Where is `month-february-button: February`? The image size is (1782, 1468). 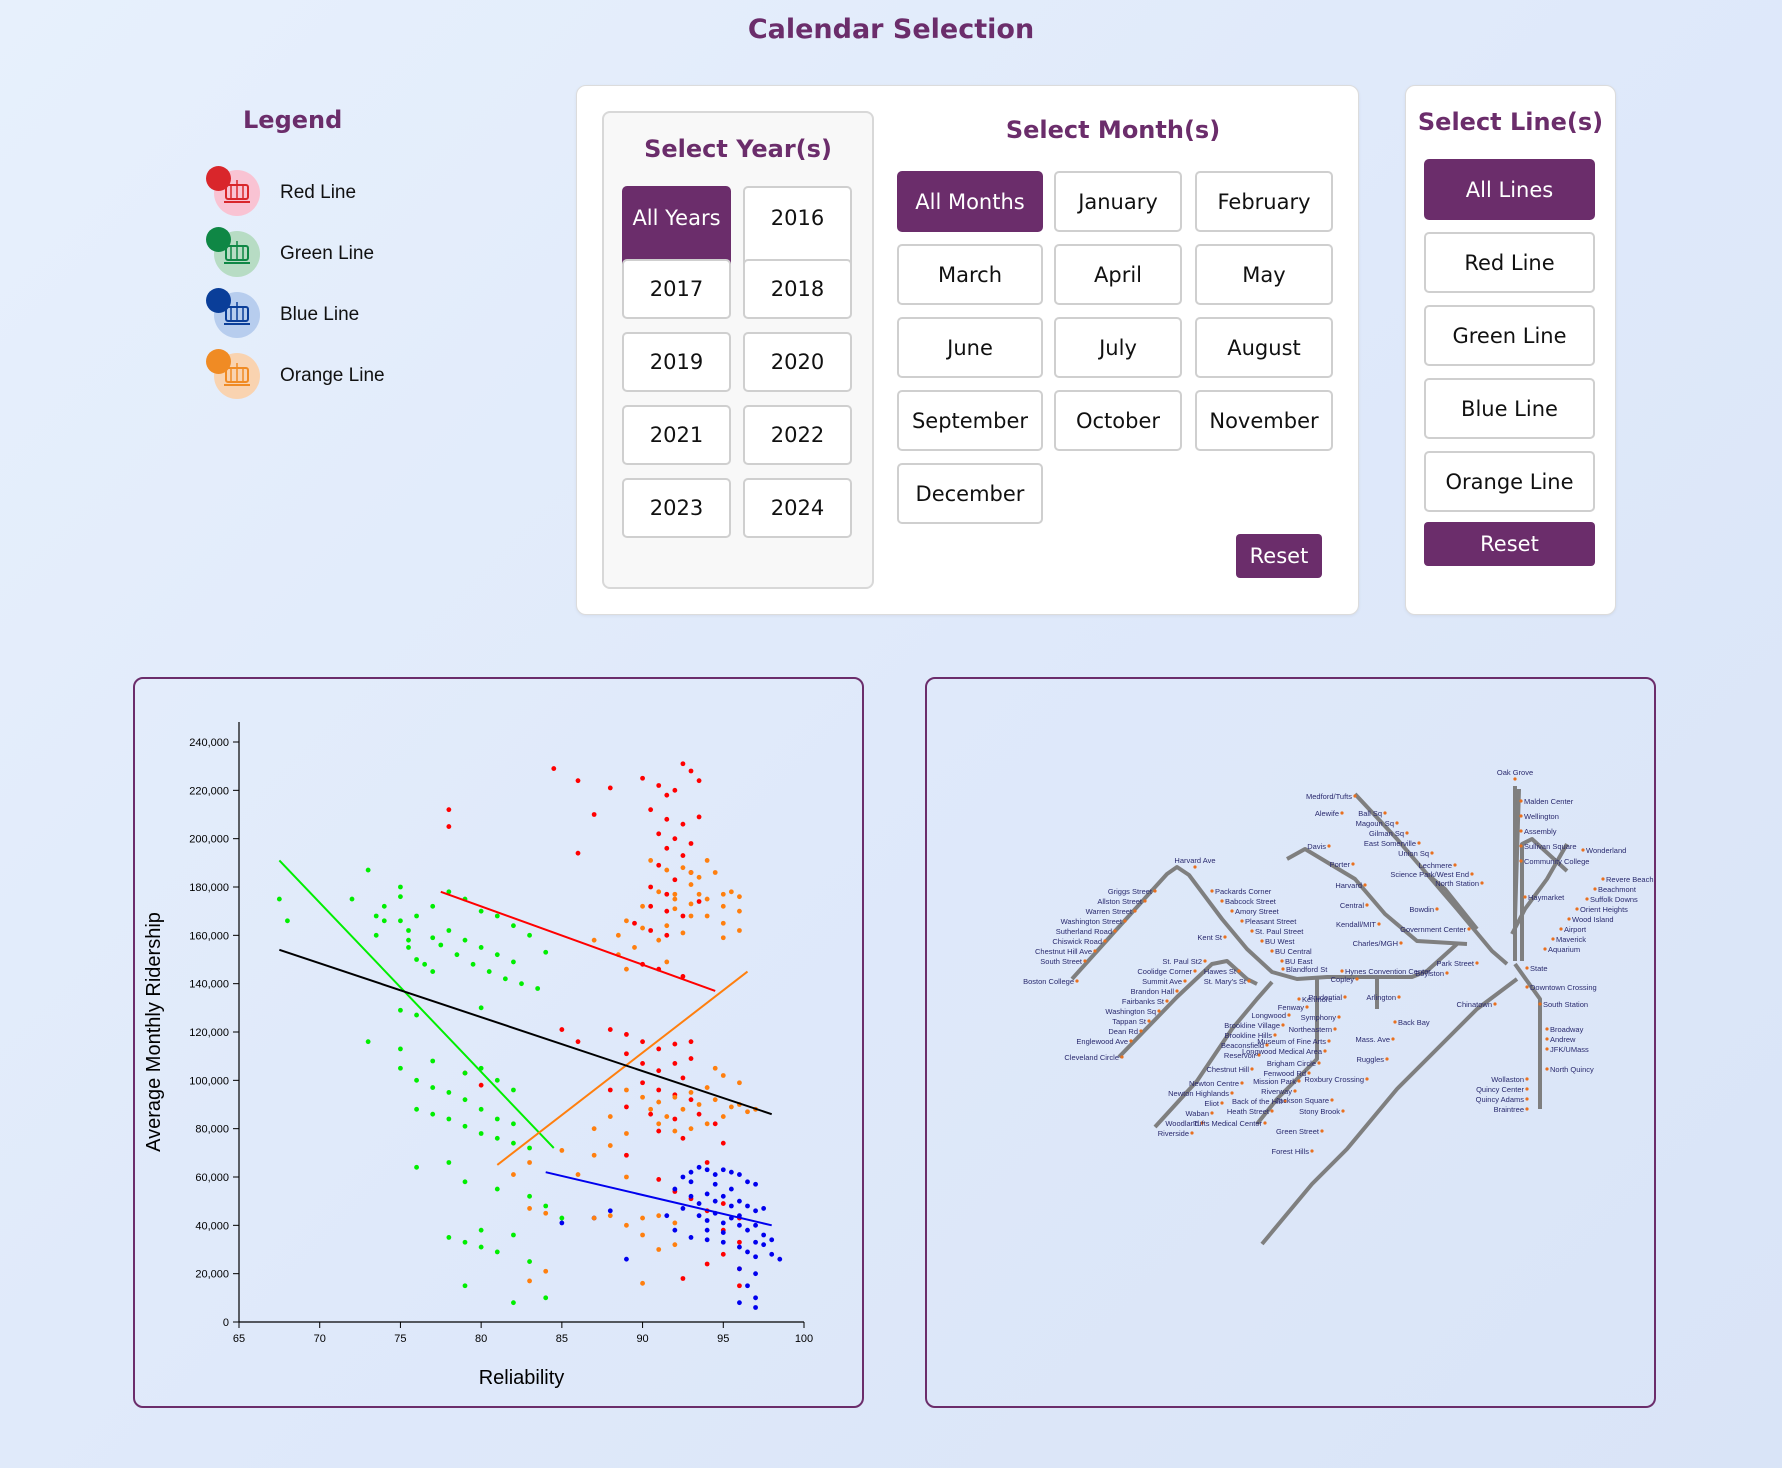 month-february-button: February is located at coordinates (1264, 201).